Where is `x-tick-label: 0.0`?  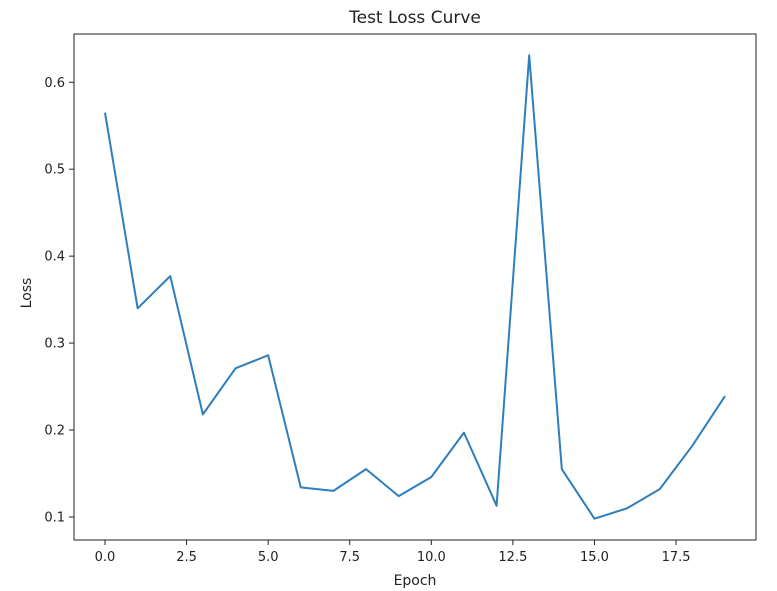 x-tick-label: 0.0 is located at coordinates (105, 557).